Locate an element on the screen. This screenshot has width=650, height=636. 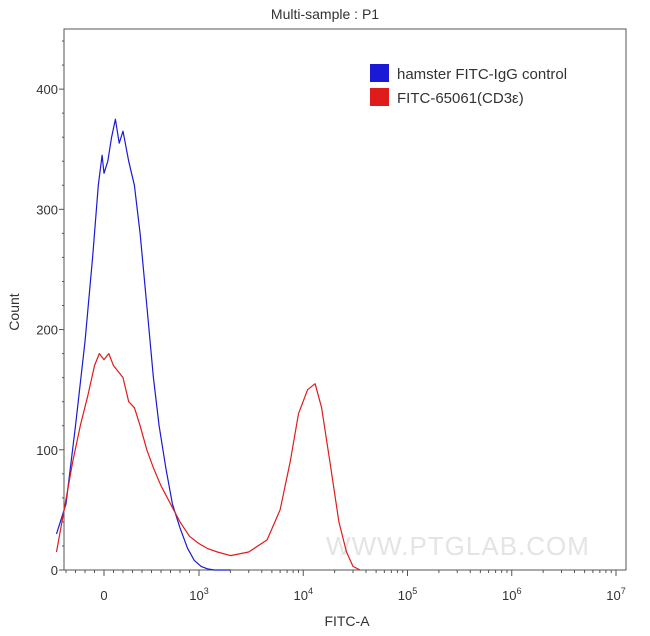
y-tick-label: 100 is located at coordinates (47, 450).